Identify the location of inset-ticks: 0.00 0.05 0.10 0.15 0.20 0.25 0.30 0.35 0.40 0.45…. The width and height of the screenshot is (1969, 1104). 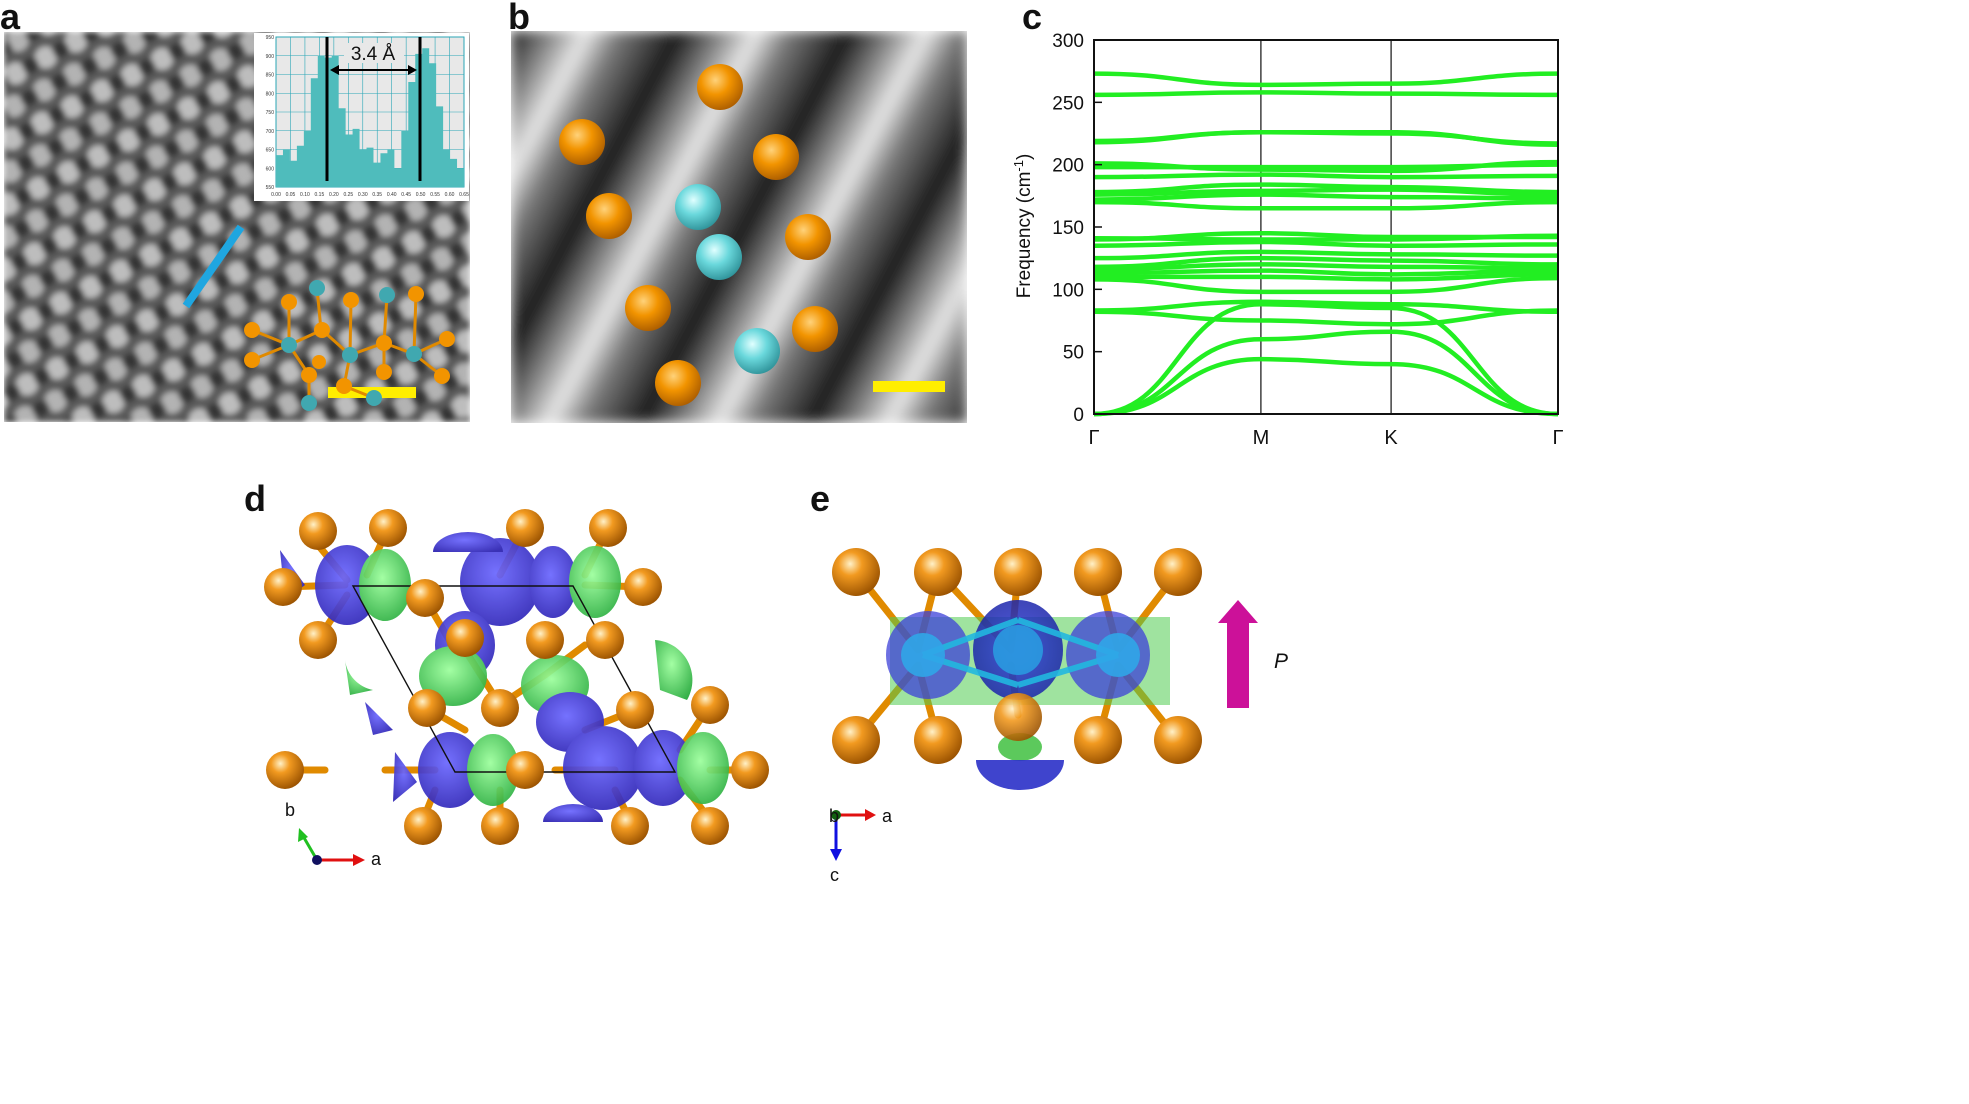
(367, 116).